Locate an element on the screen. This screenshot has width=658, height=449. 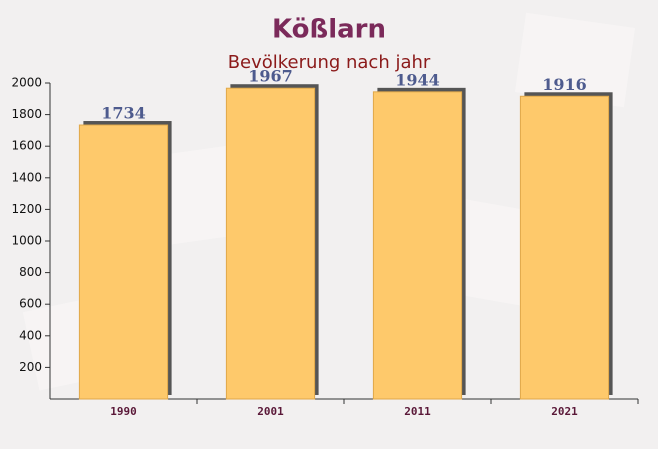
y-tick-label: 400 is located at coordinates (30, 335).